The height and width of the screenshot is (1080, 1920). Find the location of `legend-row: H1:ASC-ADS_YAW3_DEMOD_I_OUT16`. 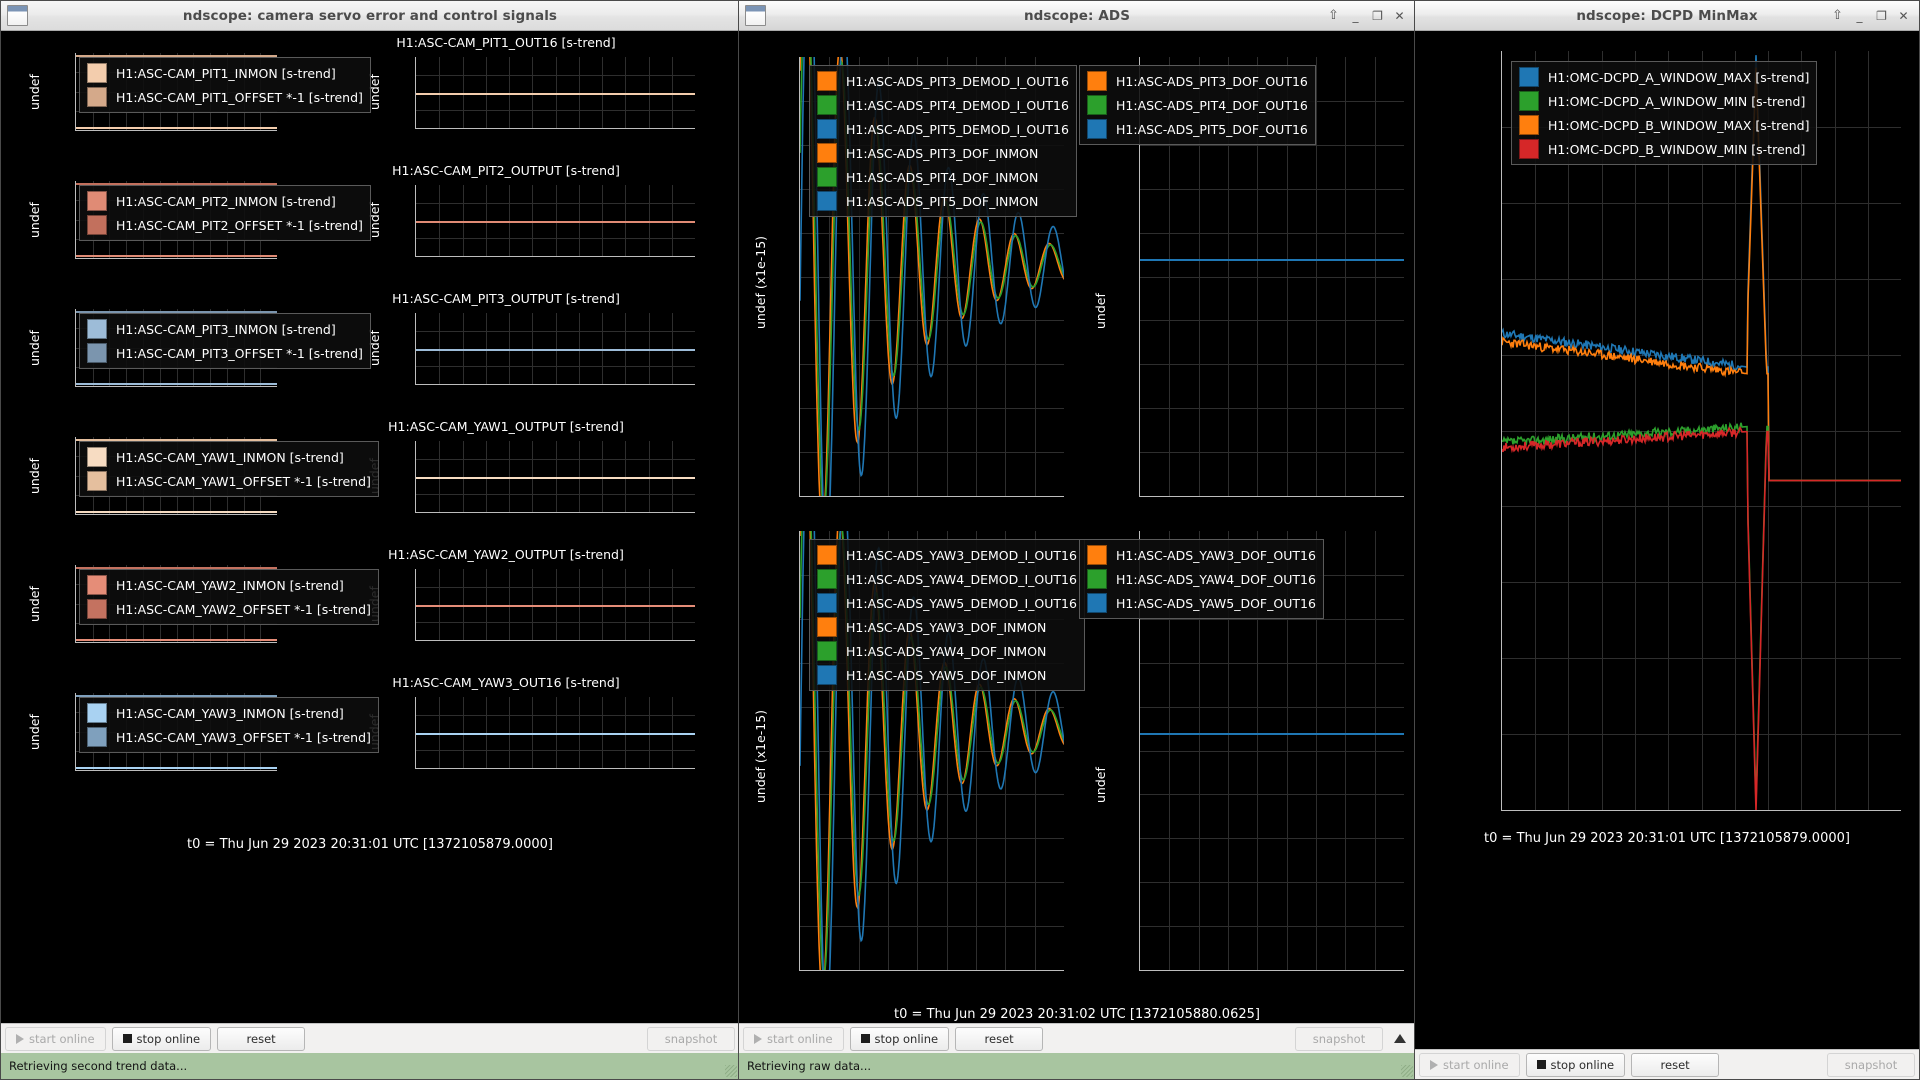

legend-row: H1:ASC-ADS_YAW3_DEMOD_I_OUT16 is located at coordinates (947, 555).